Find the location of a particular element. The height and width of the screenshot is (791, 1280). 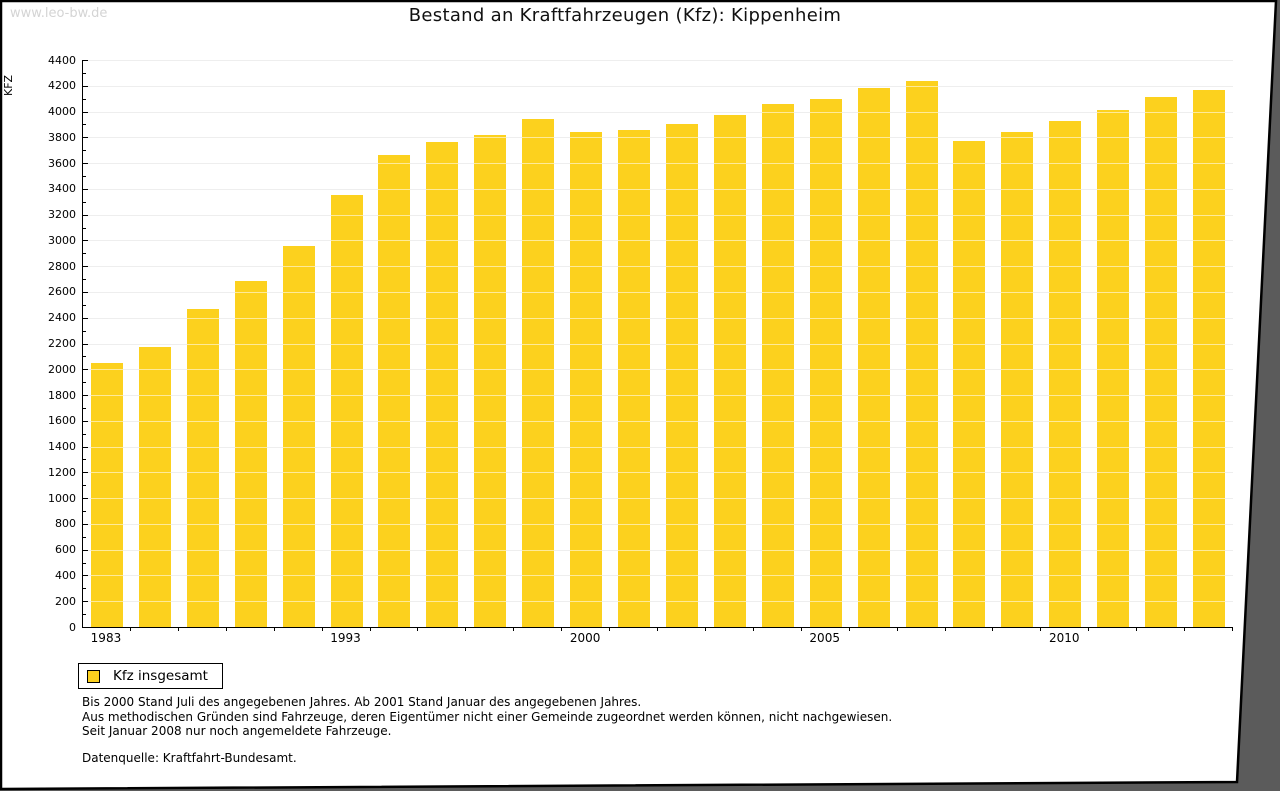

y-axis-label: 200 is located at coordinates (65, 601).